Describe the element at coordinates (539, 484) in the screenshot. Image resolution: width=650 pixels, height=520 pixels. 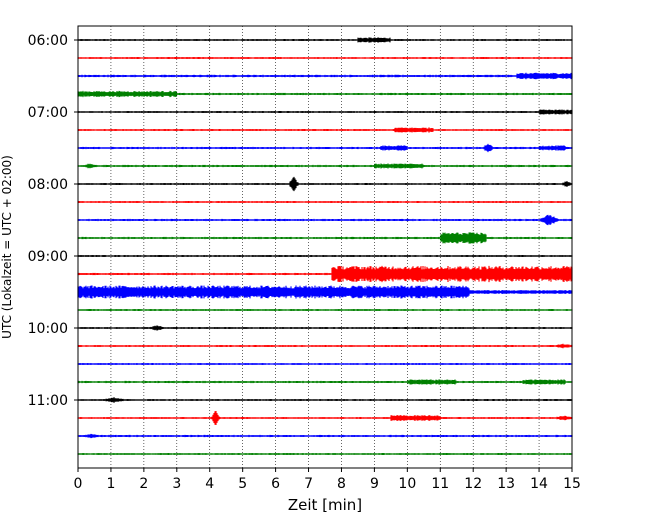
I see `x-tick-label: 14` at that location.